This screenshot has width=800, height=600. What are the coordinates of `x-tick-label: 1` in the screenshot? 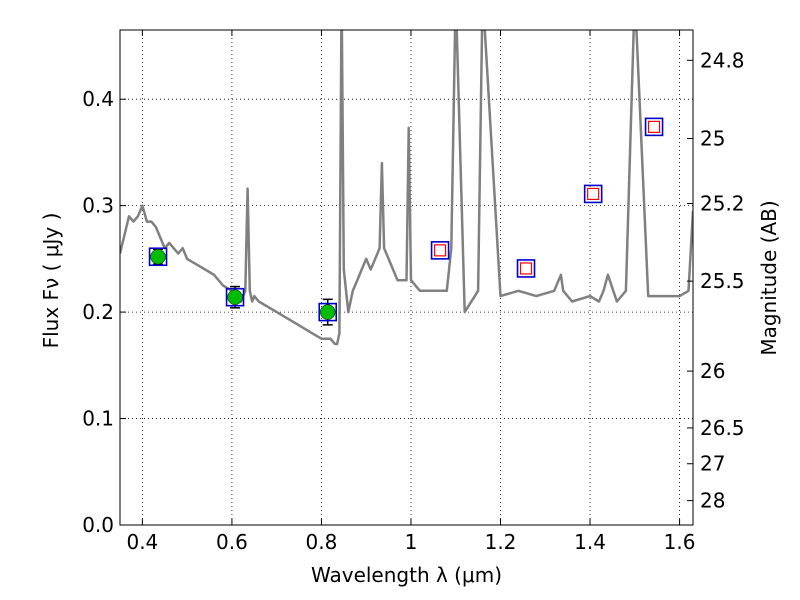 It's located at (411, 542).